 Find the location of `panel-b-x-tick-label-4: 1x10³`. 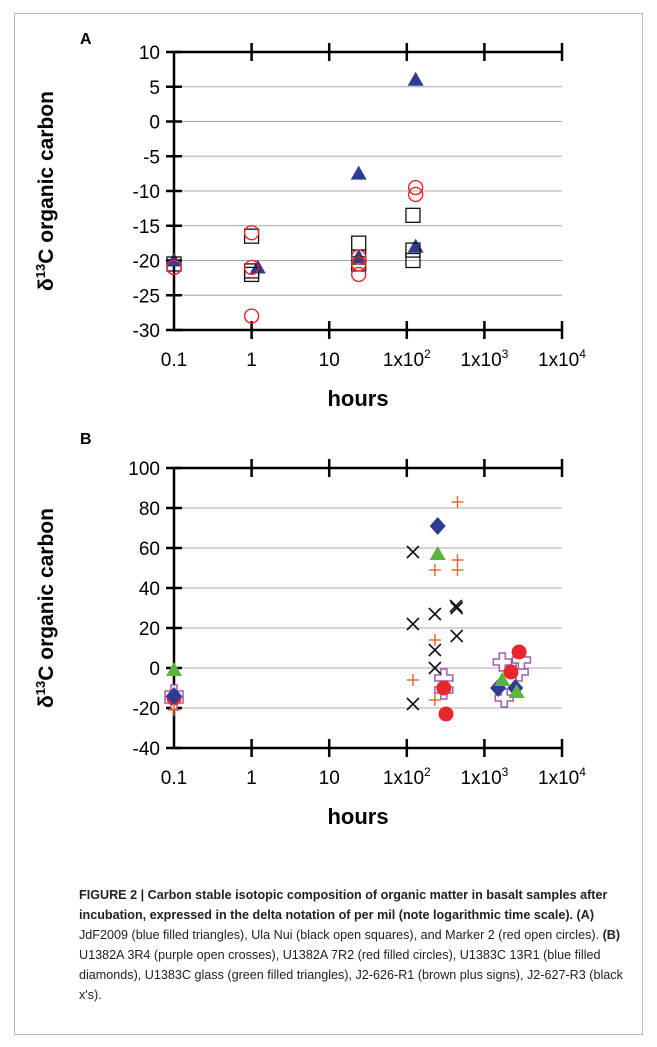

panel-b-x-tick-label-4: 1x10³ is located at coordinates (484, 777).